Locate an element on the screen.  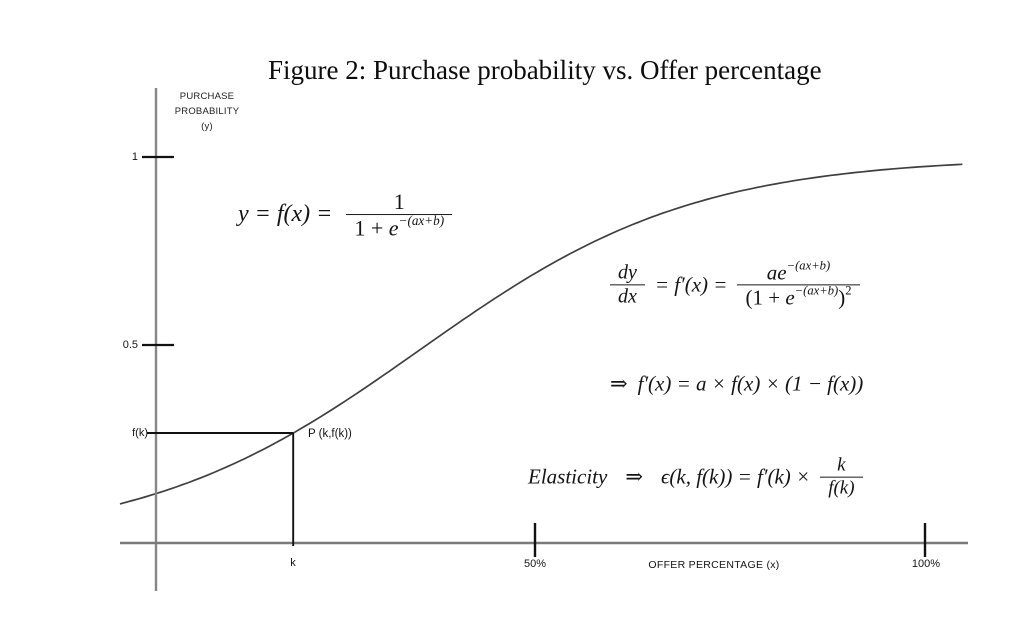
x-axis-label: OFFER PERCENTAGE (x) is located at coordinates (714, 565).